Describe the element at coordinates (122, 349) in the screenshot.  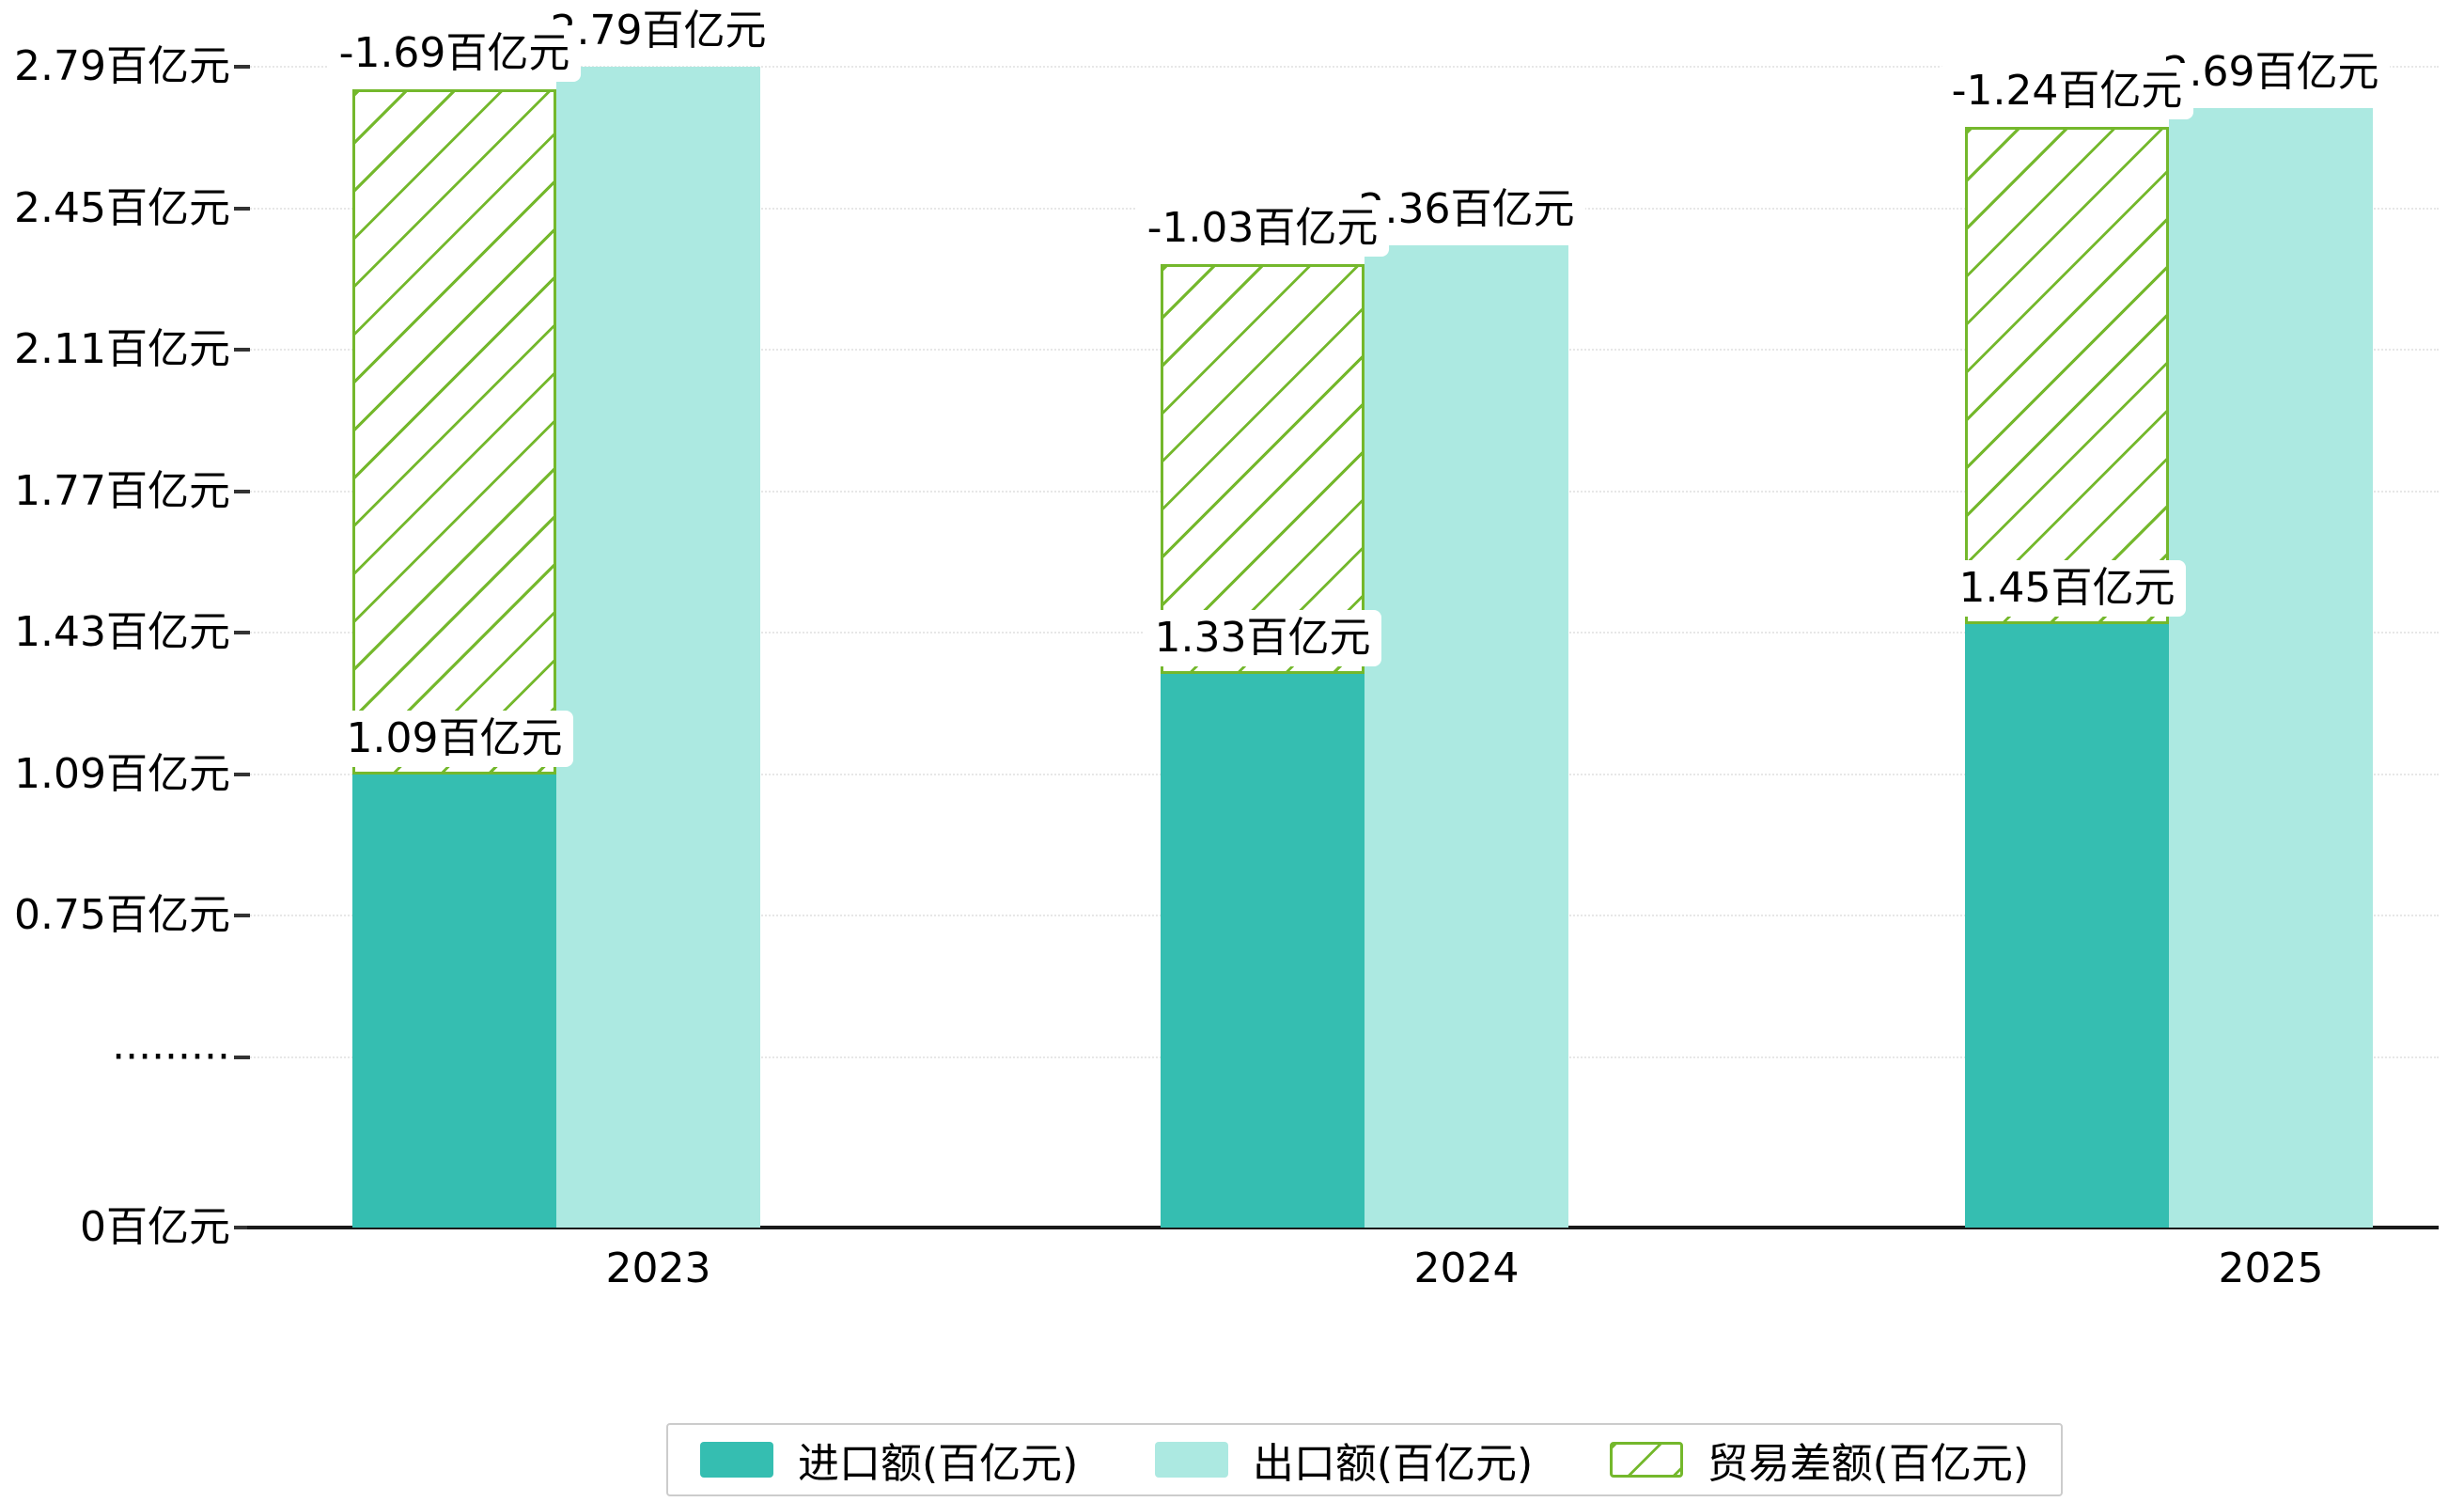
I see `y-tick-label: 2.11百亿元` at that location.